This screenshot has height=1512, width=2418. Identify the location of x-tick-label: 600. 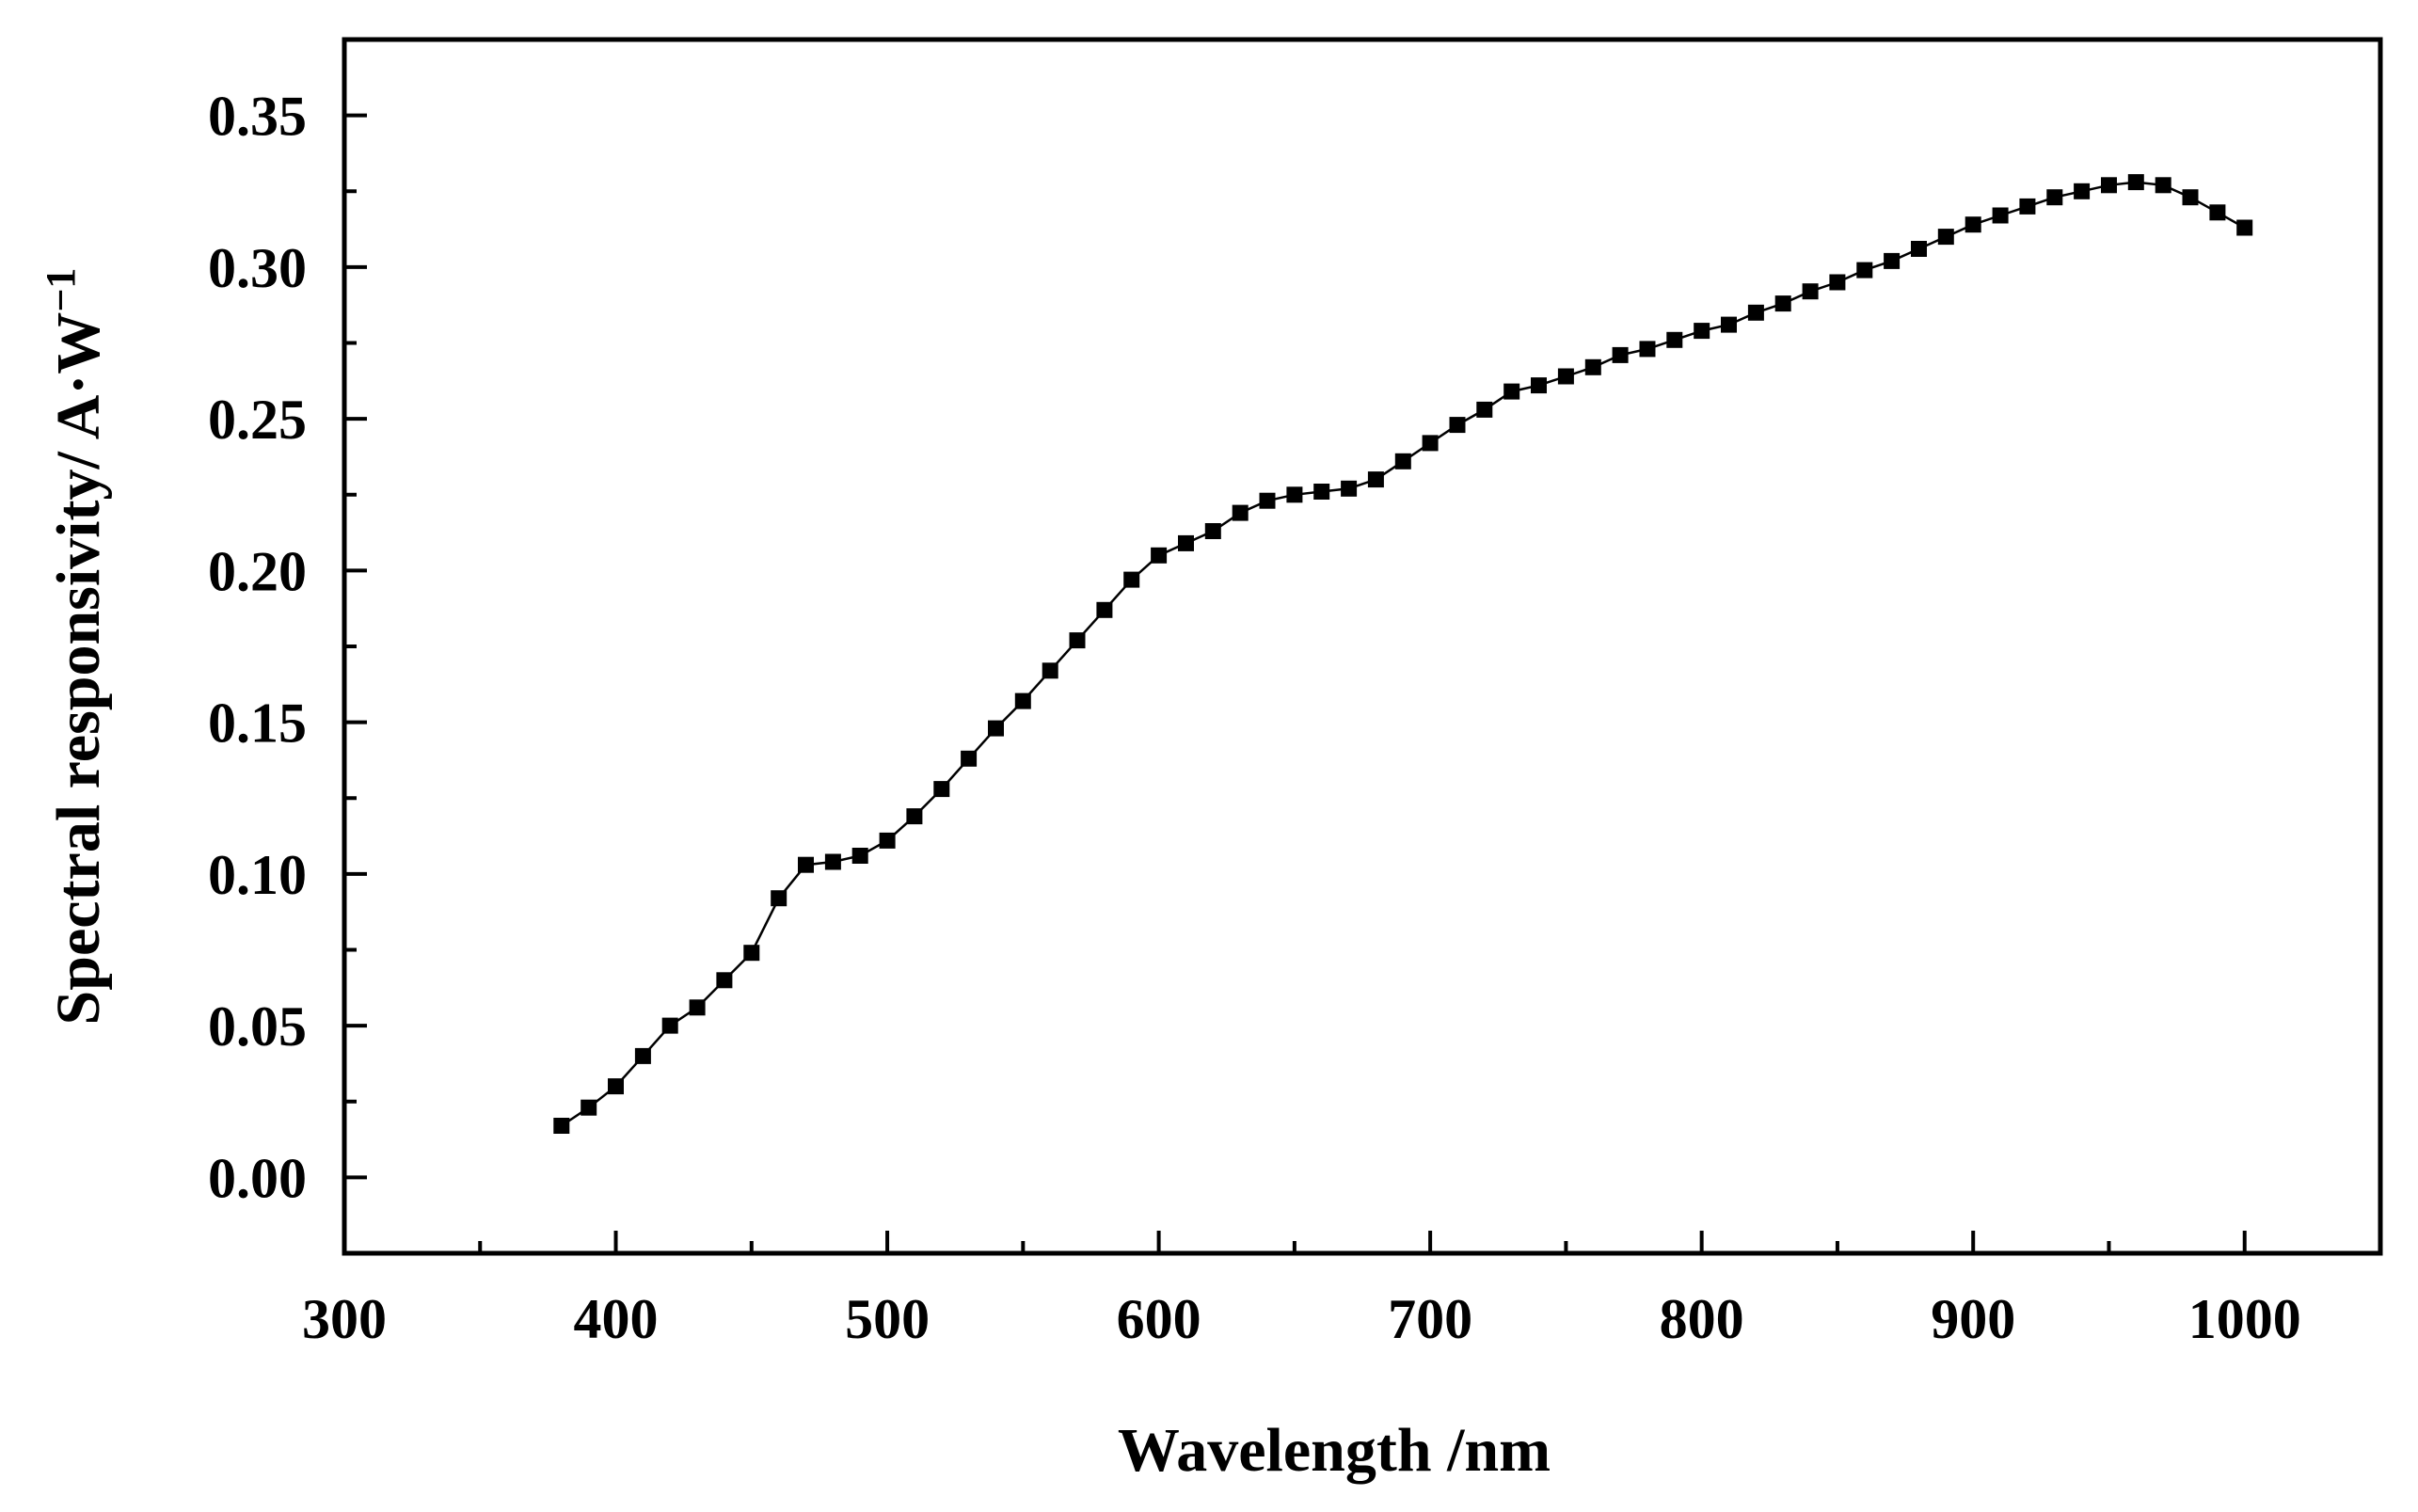
(1159, 1319).